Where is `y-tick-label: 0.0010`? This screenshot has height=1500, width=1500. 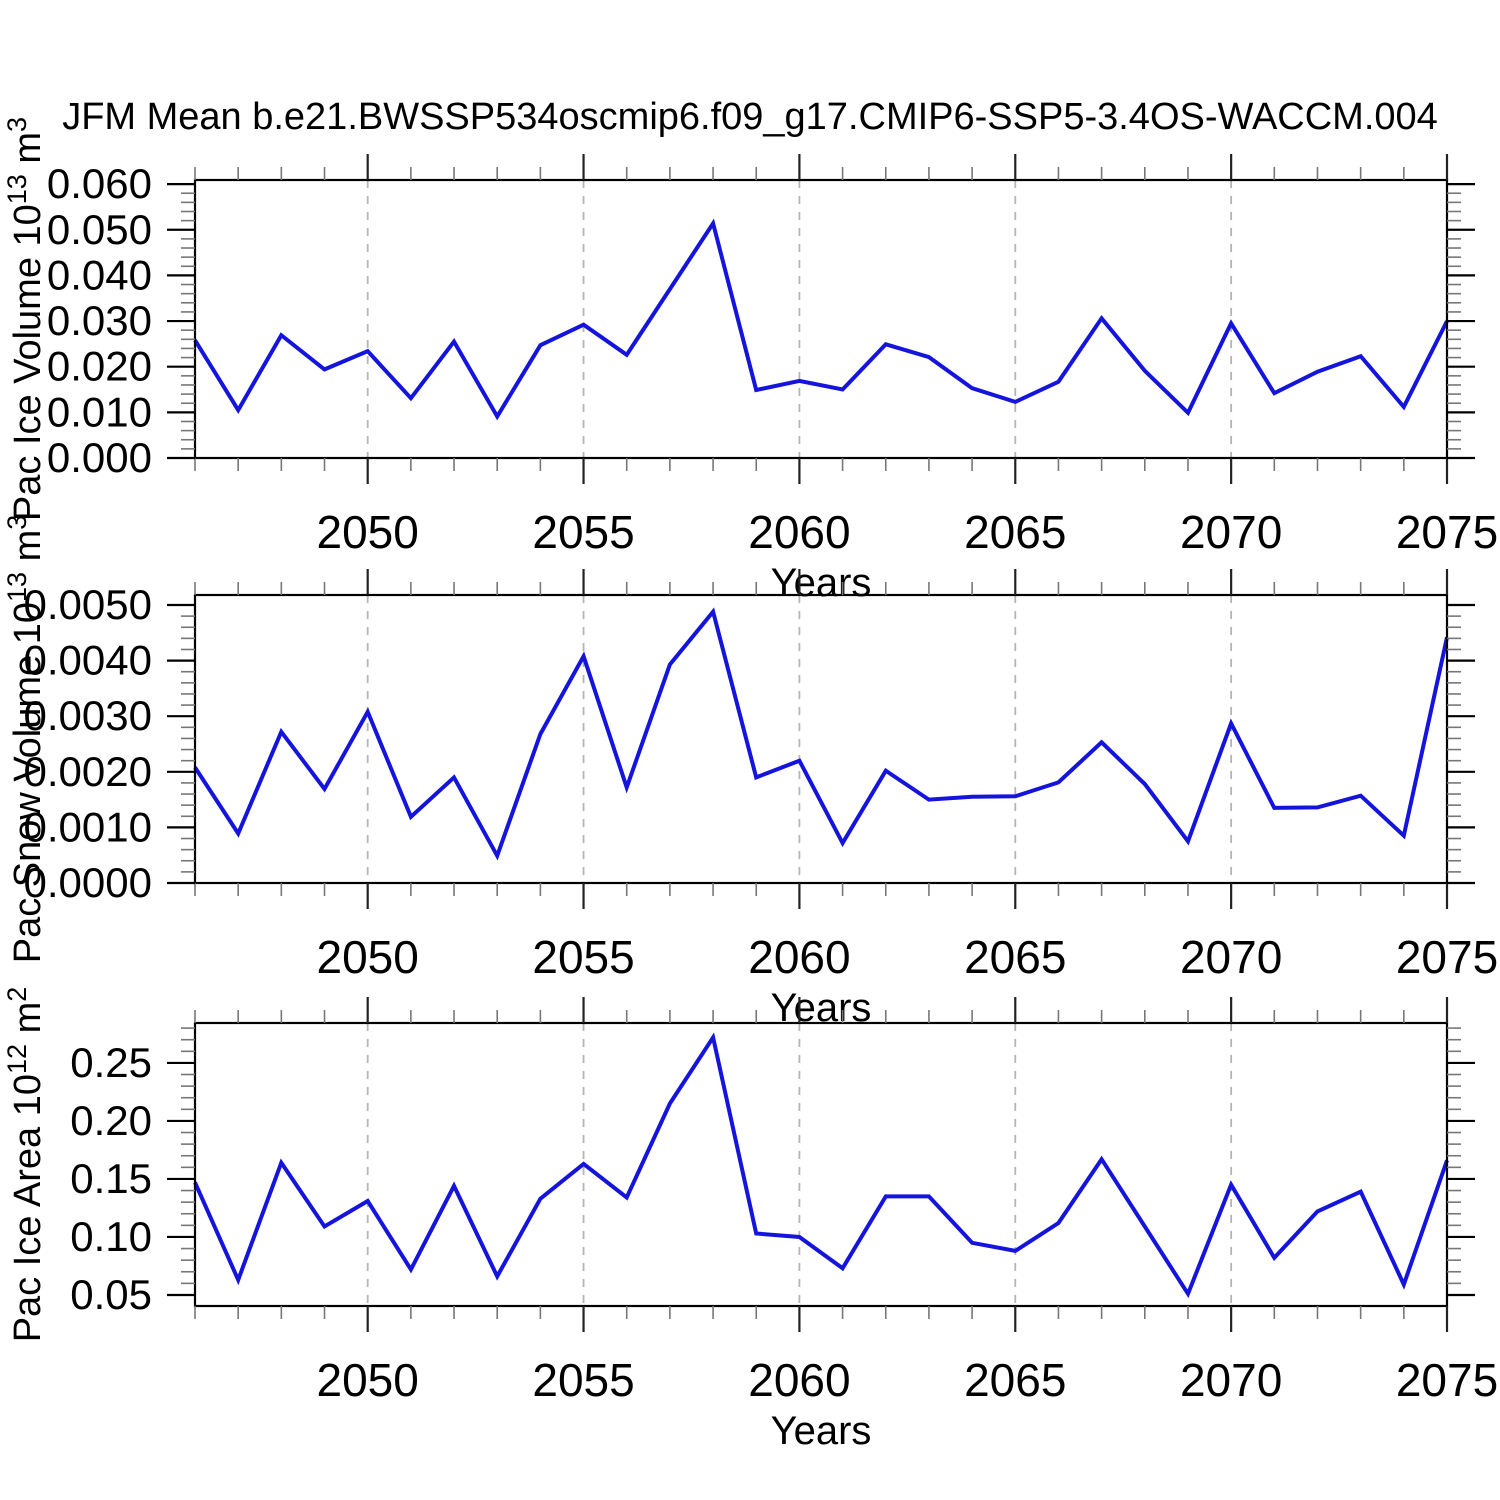 y-tick-label: 0.0010 is located at coordinates (88, 826).